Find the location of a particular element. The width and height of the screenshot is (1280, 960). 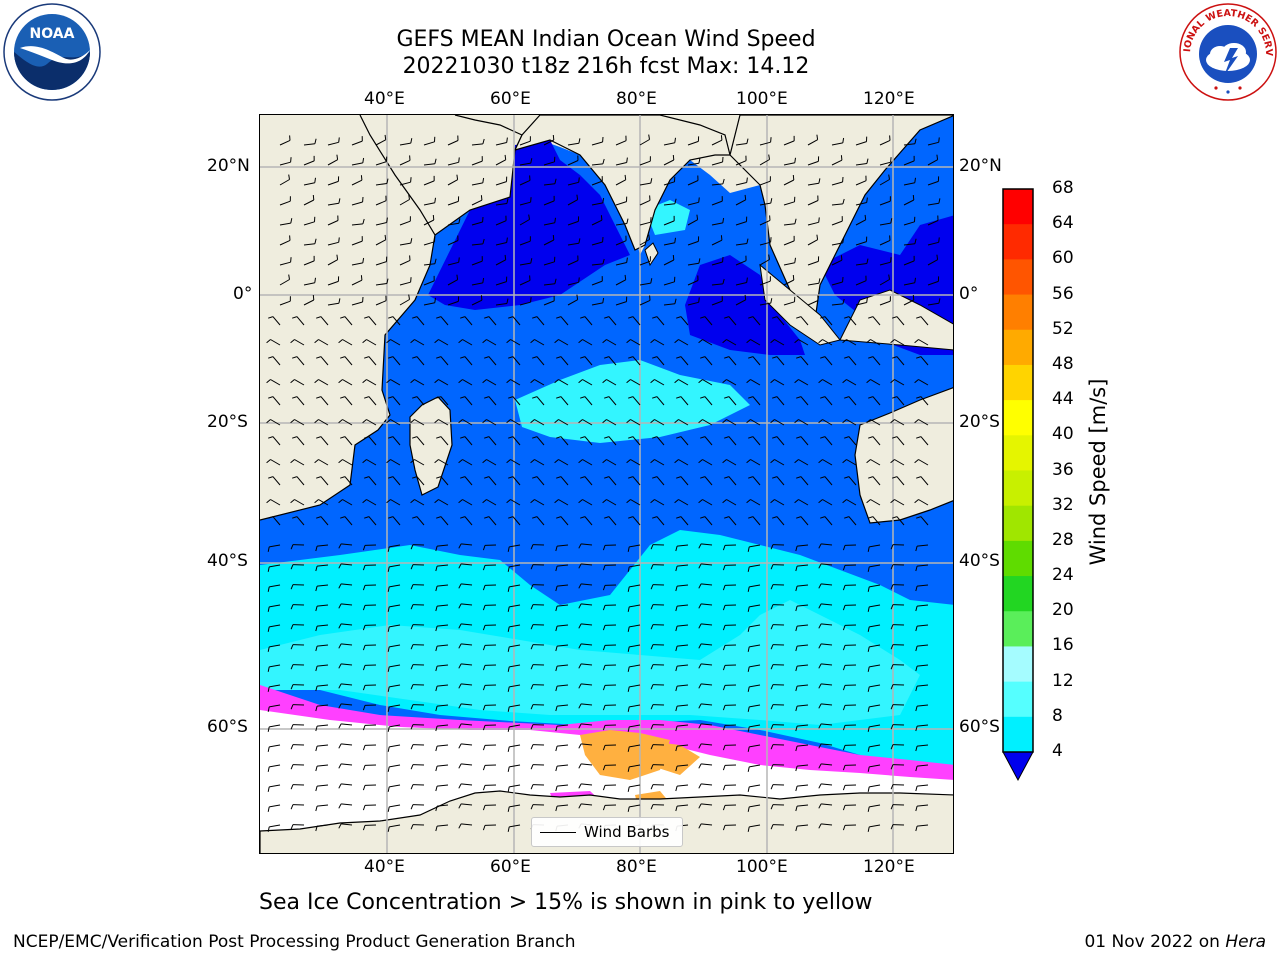

colorbar-segment is located at coordinates (1018, 453).